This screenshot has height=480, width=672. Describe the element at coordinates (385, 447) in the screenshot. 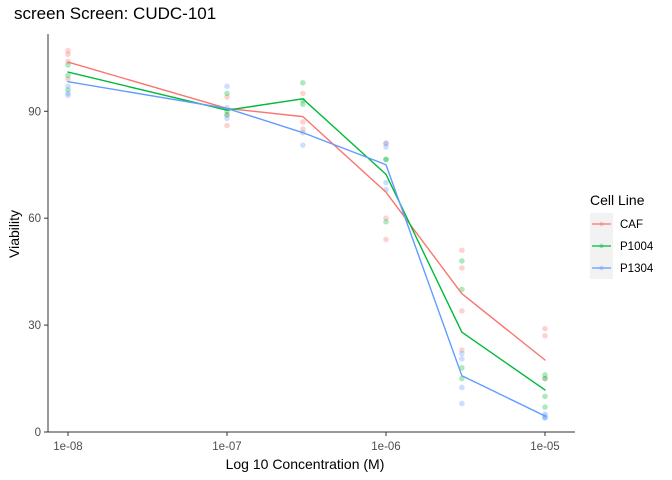

I see `x-tick-label: 1e-06` at that location.